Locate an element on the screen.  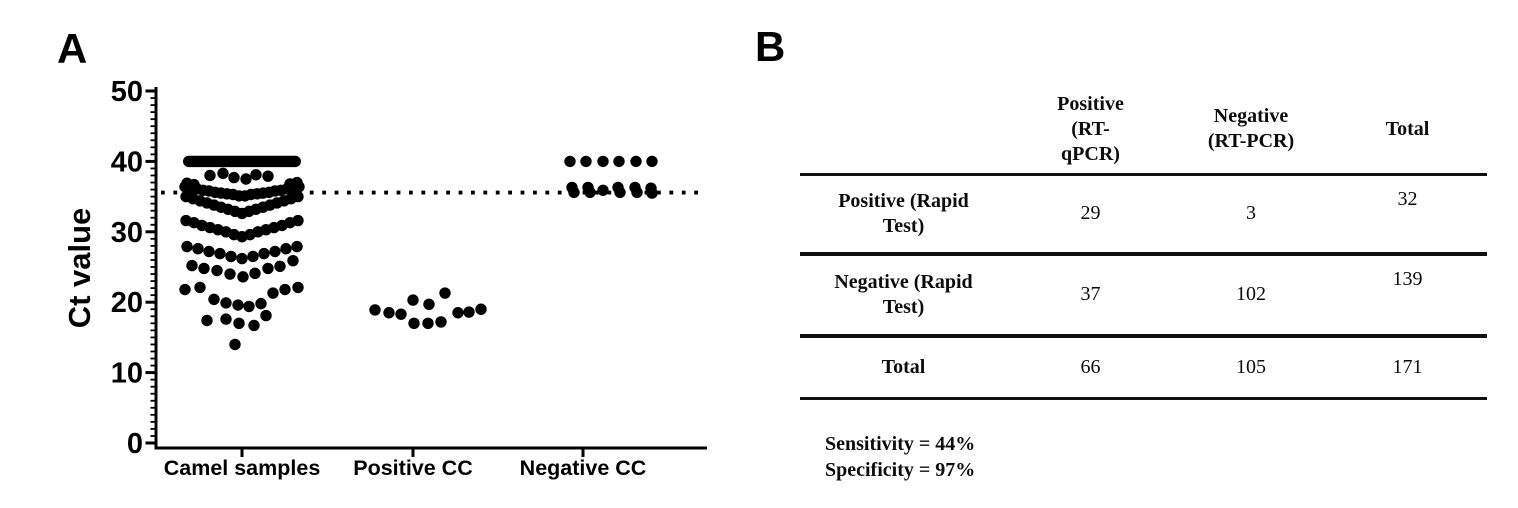
table-row: Positive (Rapid Test) 29 3 32 is located at coordinates (1143, 215).